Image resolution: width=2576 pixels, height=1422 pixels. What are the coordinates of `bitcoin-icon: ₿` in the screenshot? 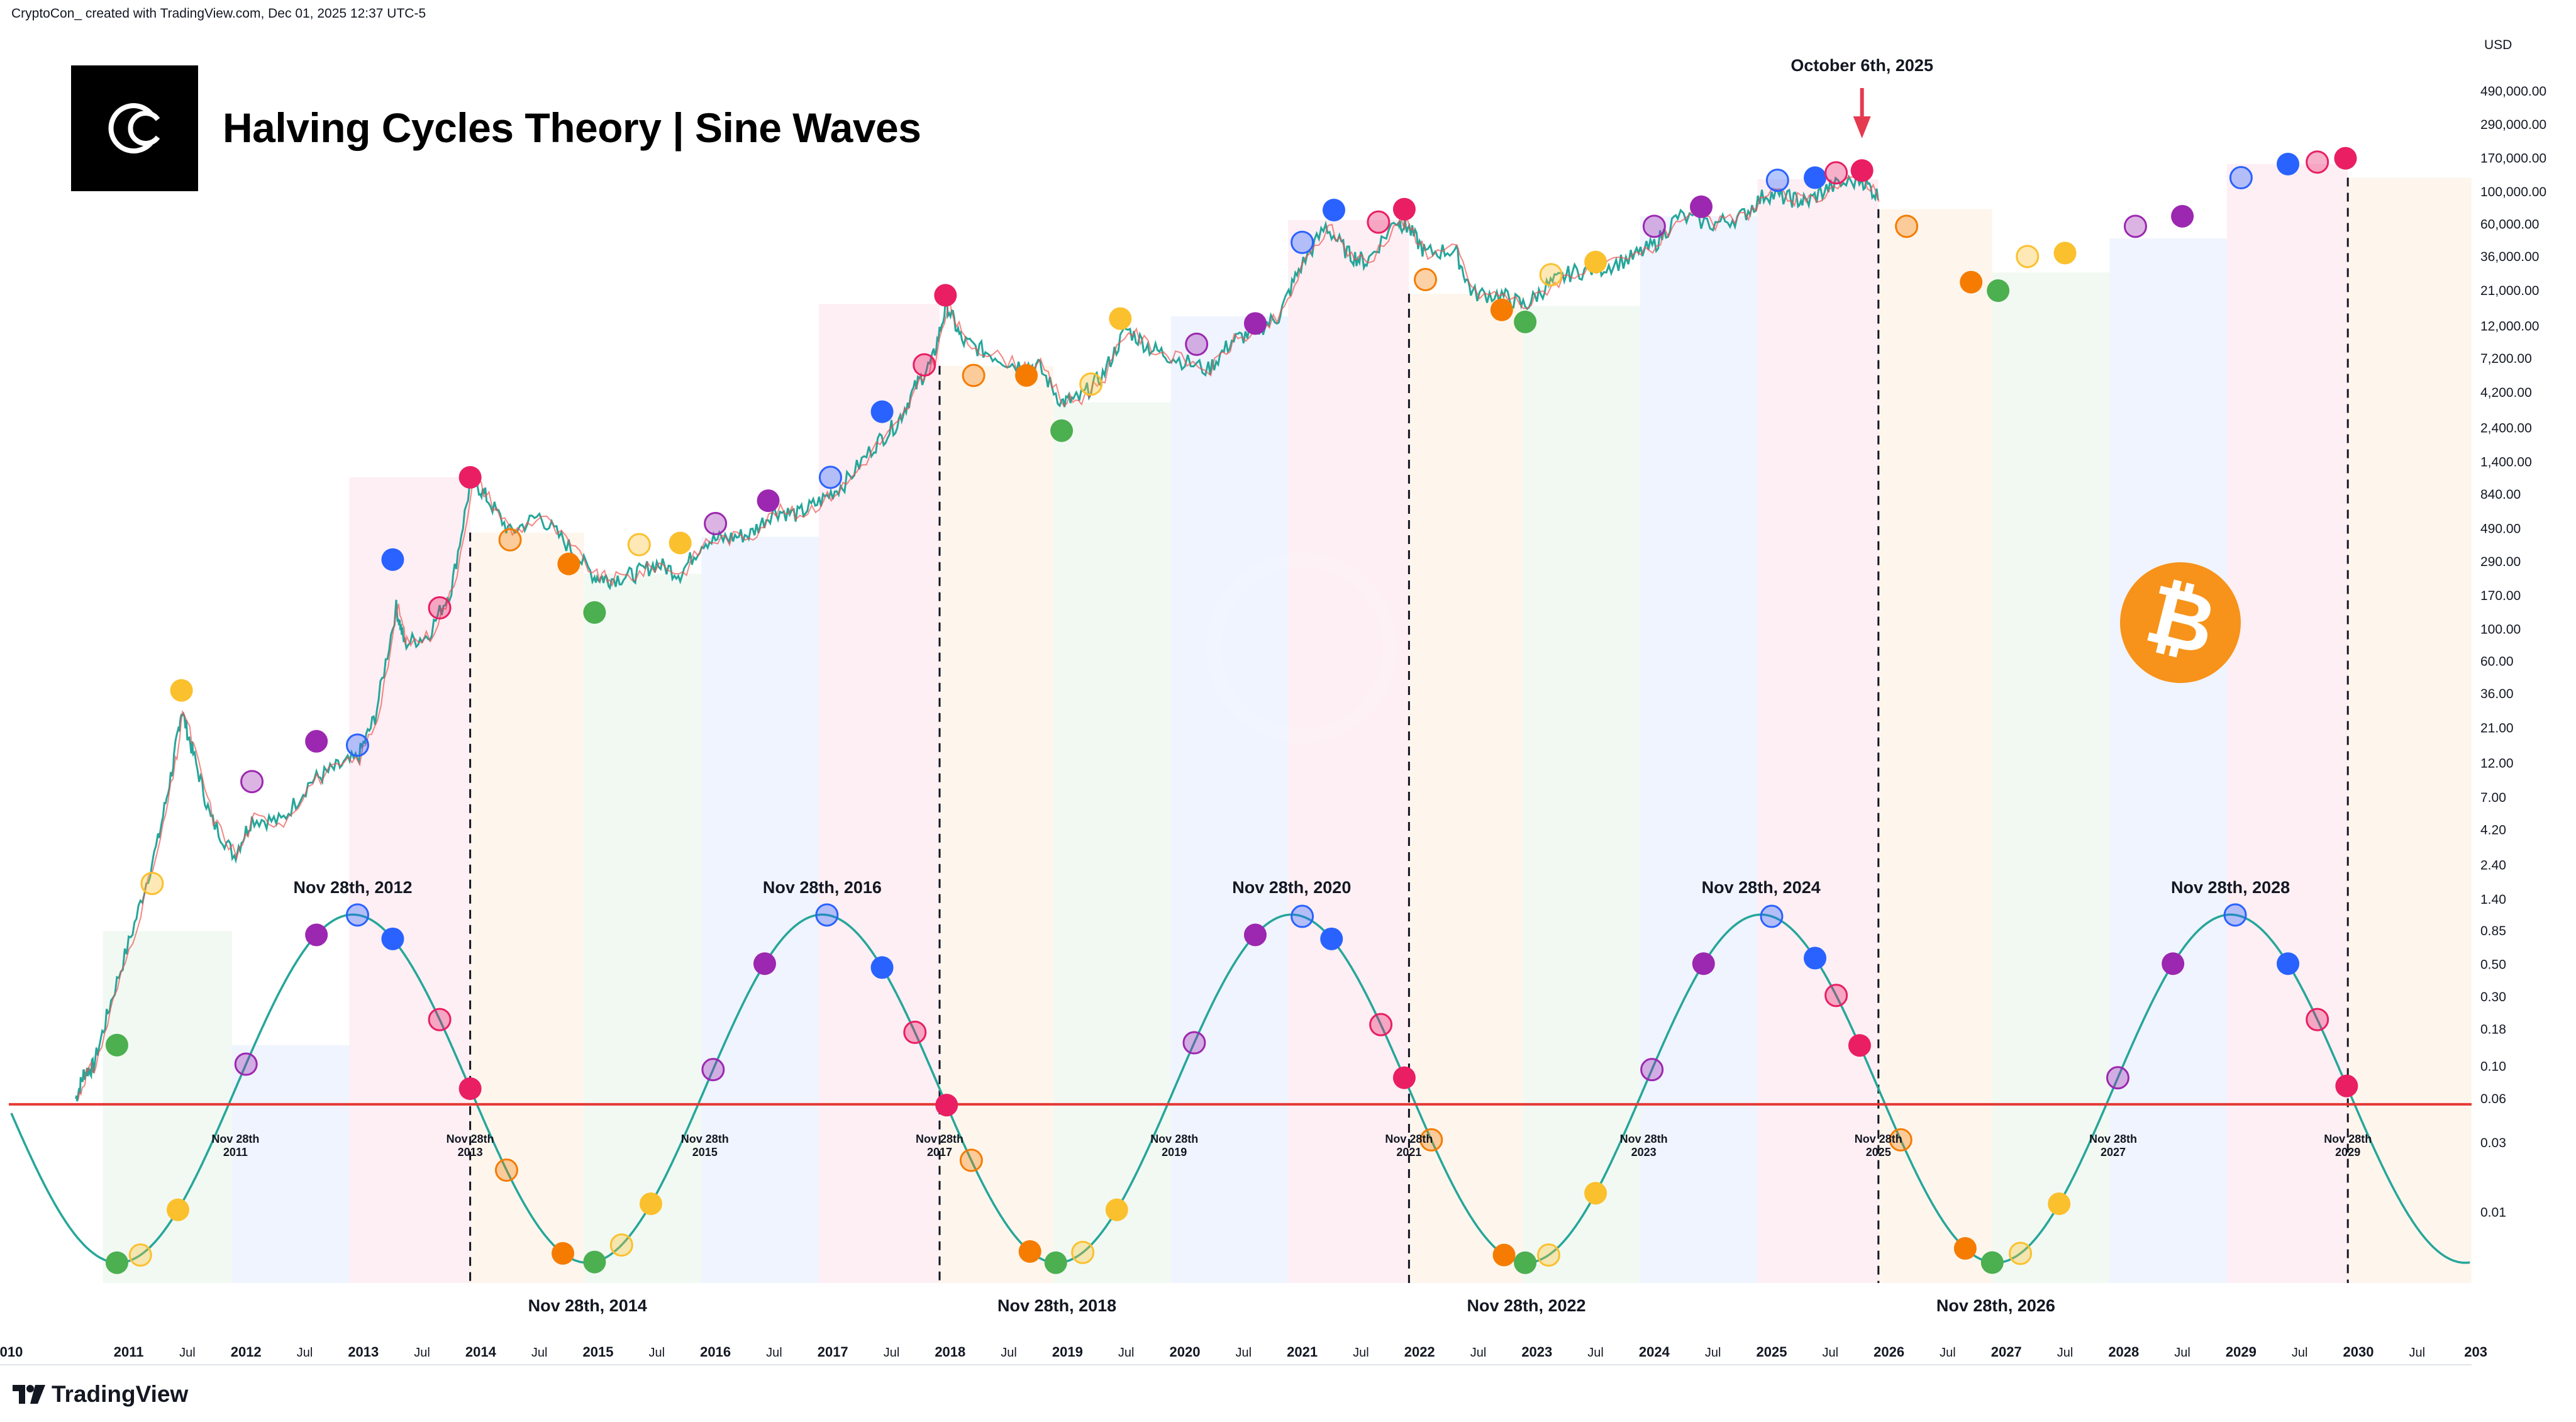 It's located at (2180, 622).